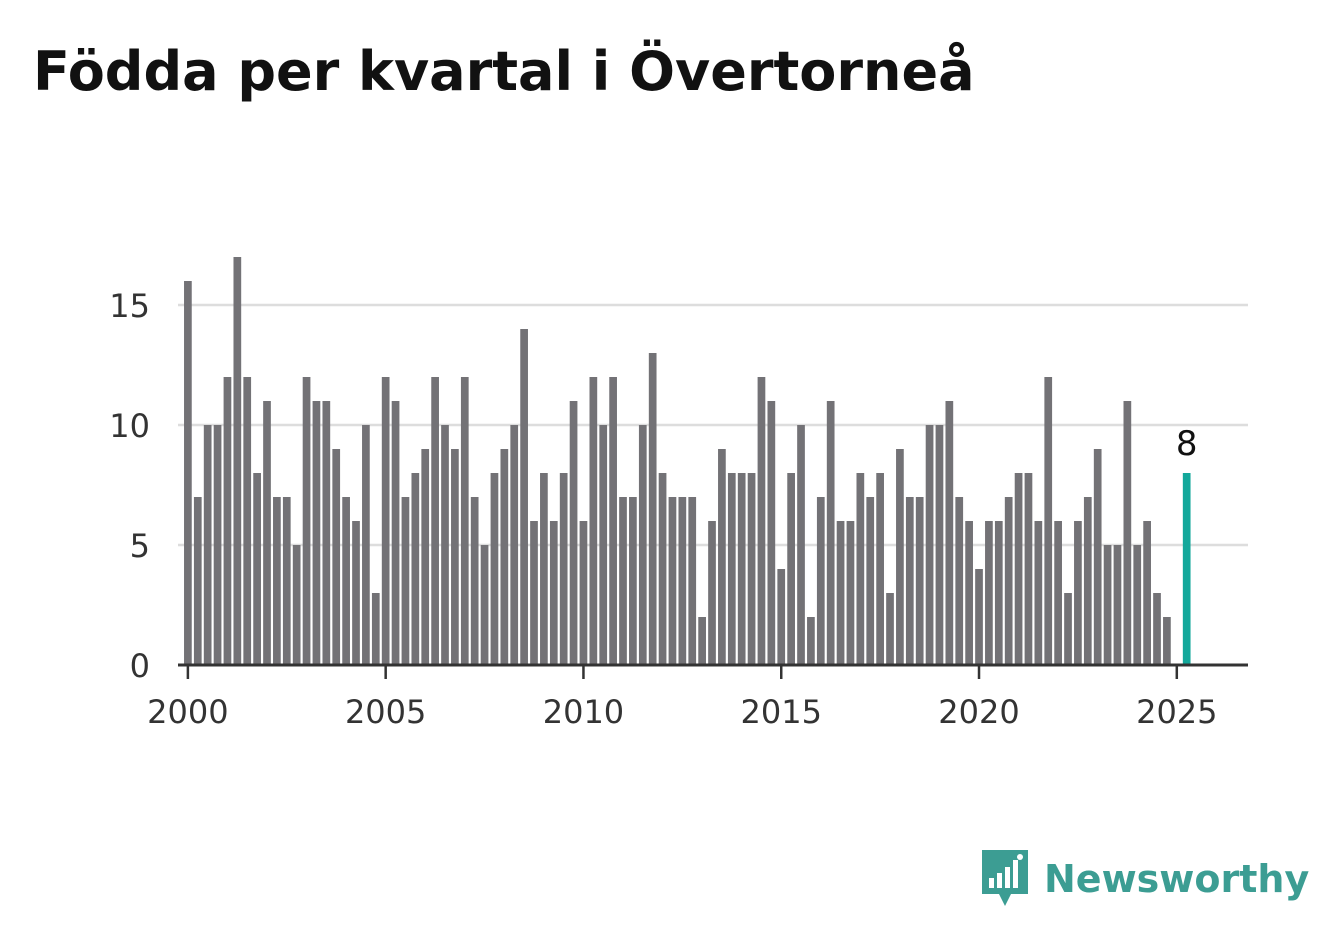  I want to click on highlight-value-label: 8, so click(1187, 444).